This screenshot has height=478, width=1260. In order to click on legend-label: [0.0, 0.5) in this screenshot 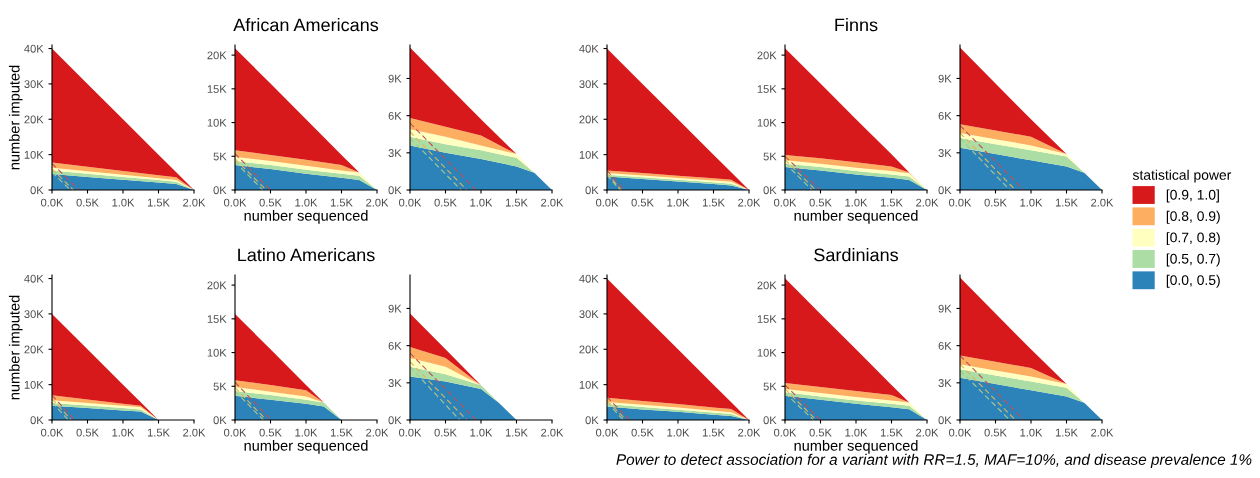, I will do `click(1193, 281)`.